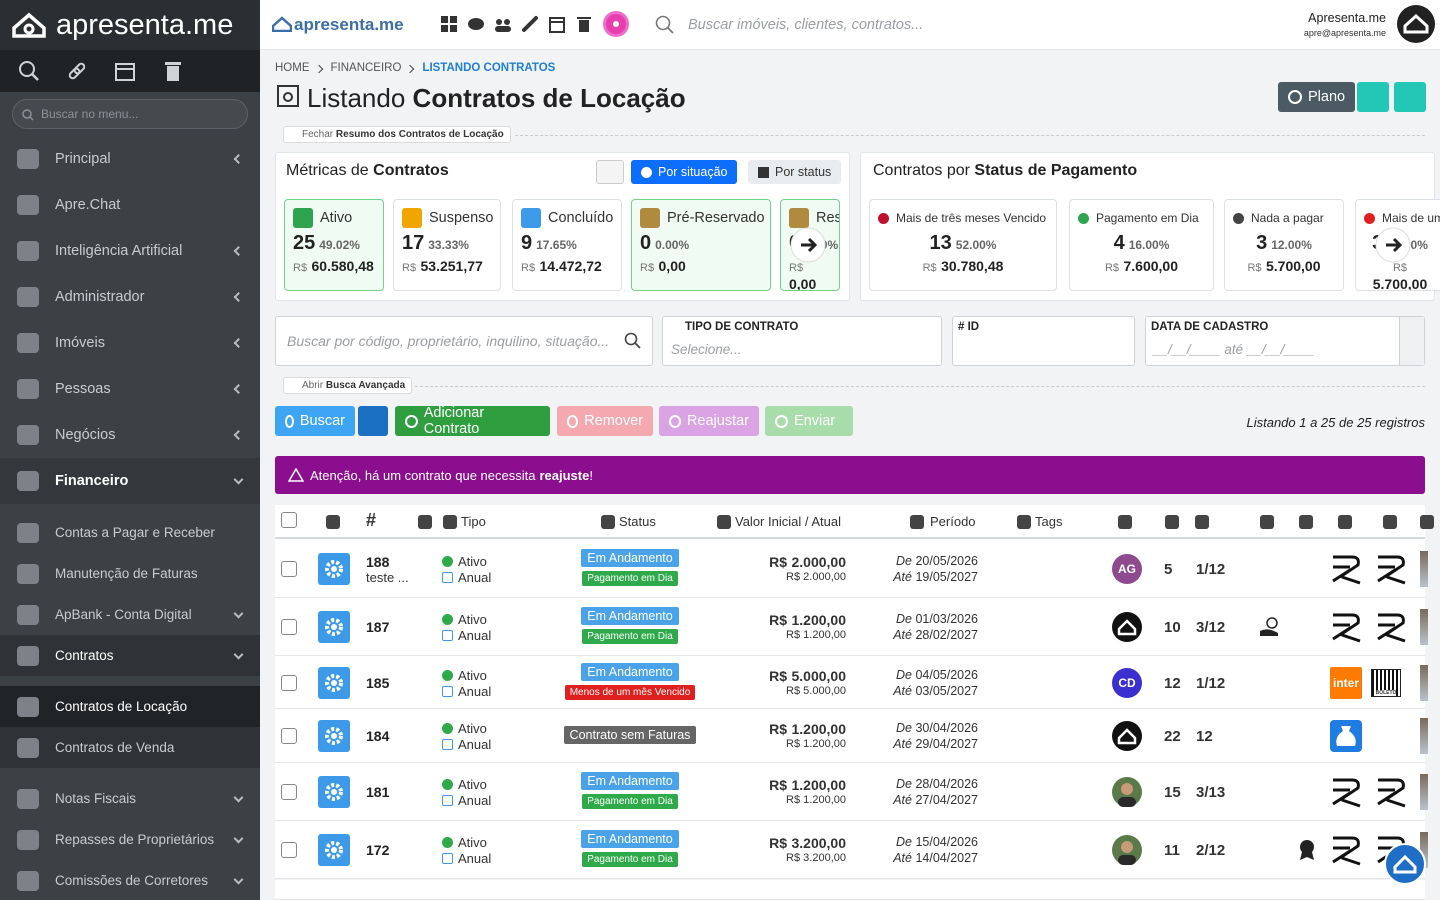 Image resolution: width=1440 pixels, height=900 pixels. What do you see at coordinates (778, 620) in the screenshot?
I see `currency: R$` at bounding box center [778, 620].